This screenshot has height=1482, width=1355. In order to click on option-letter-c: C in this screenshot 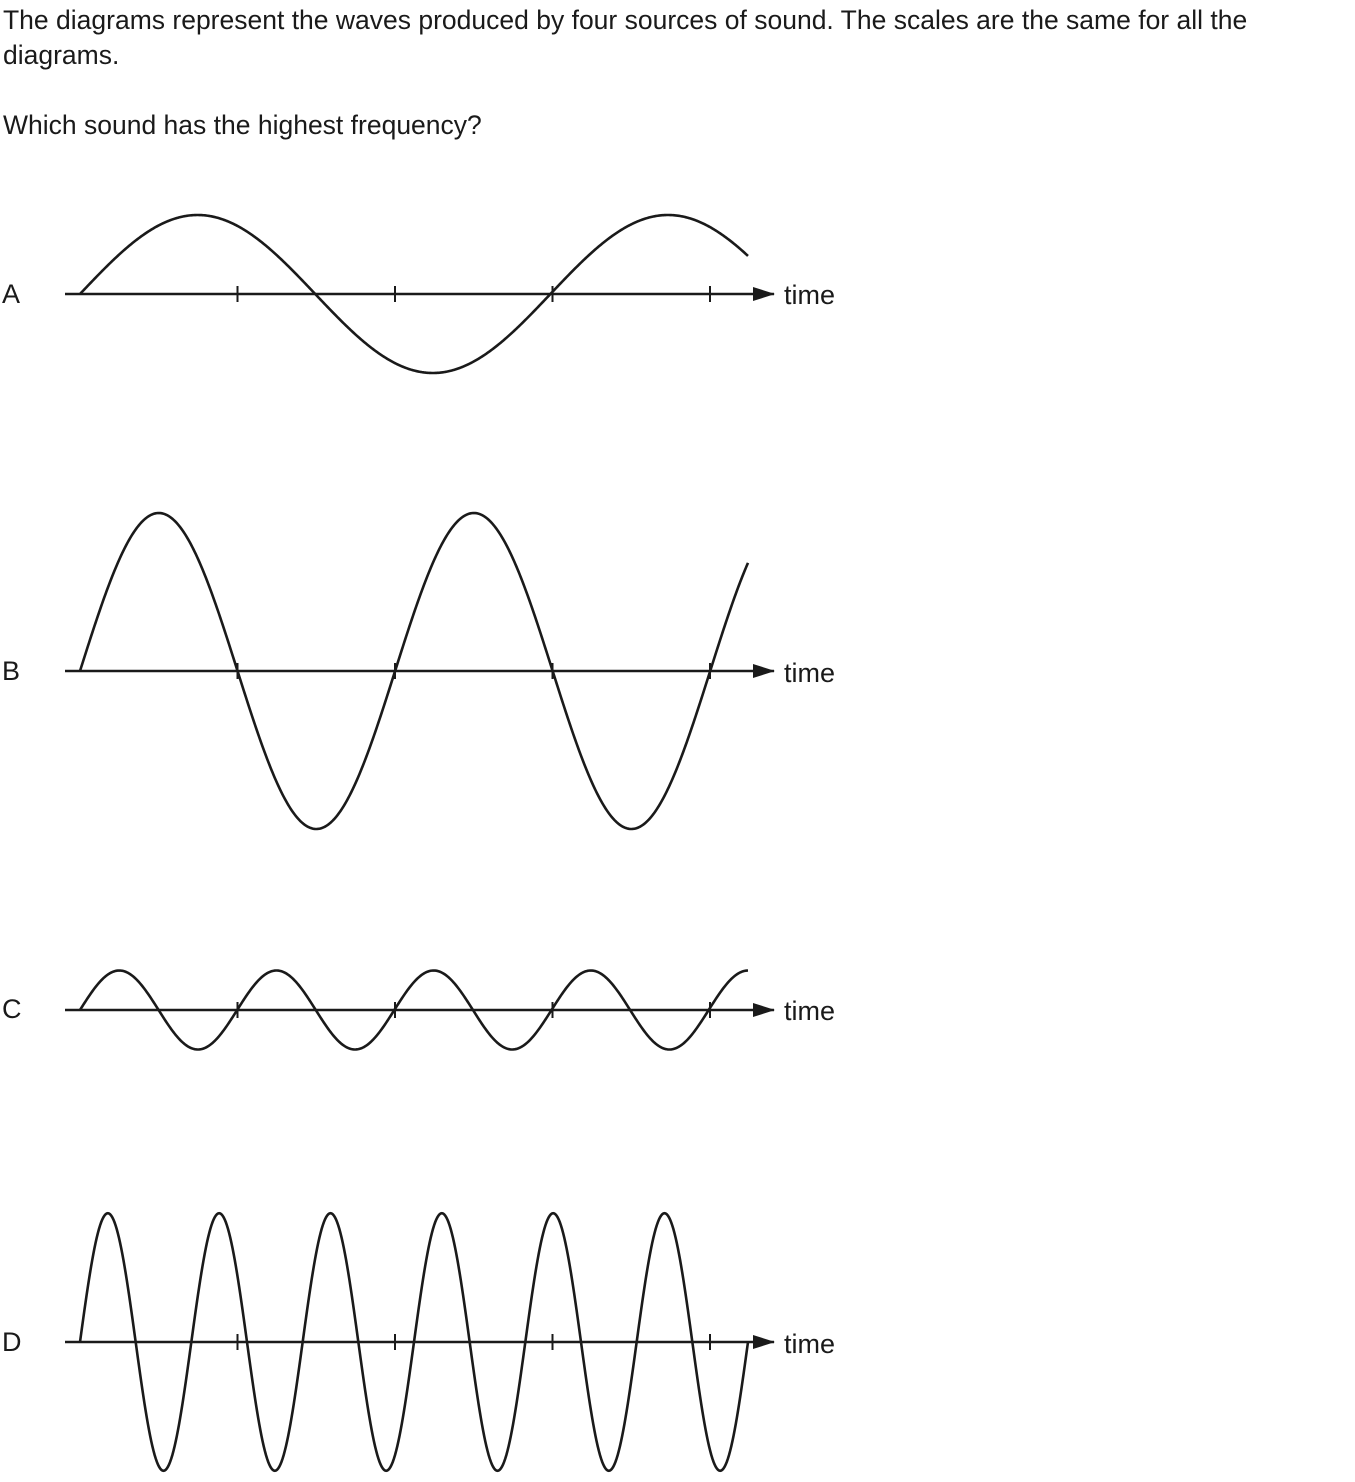, I will do `click(12, 1009)`.